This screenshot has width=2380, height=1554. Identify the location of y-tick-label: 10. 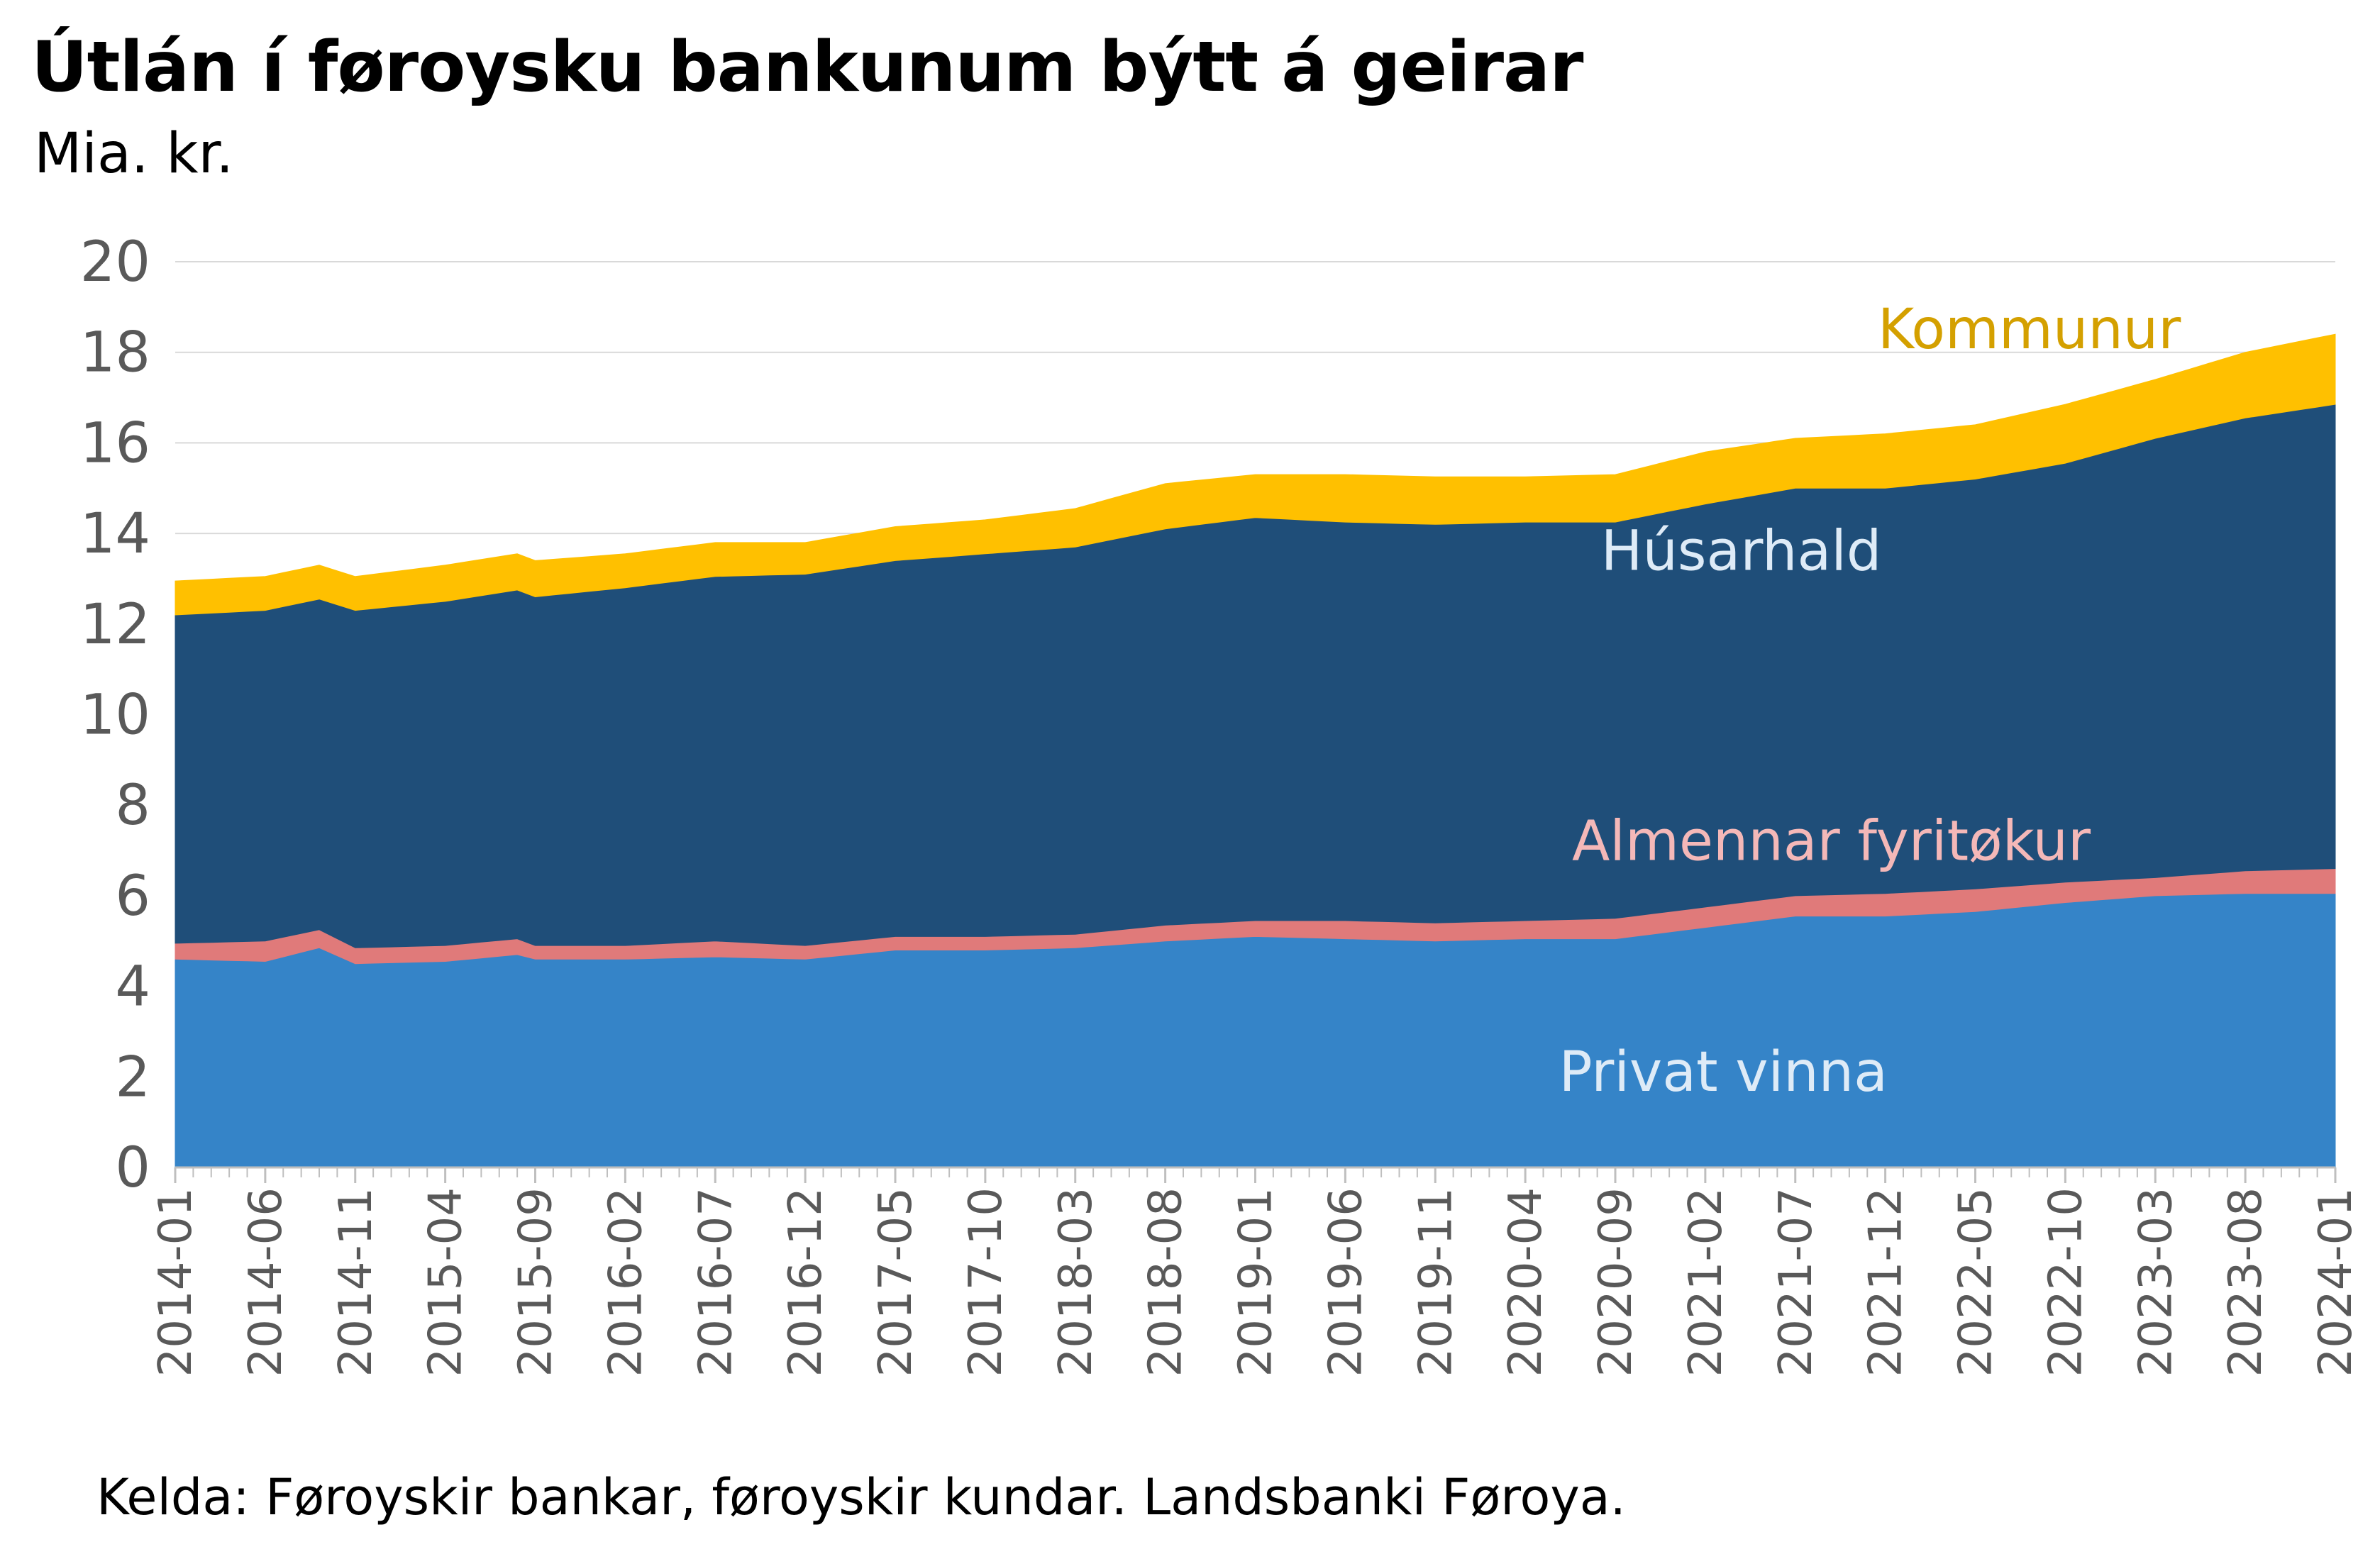
(115, 716).